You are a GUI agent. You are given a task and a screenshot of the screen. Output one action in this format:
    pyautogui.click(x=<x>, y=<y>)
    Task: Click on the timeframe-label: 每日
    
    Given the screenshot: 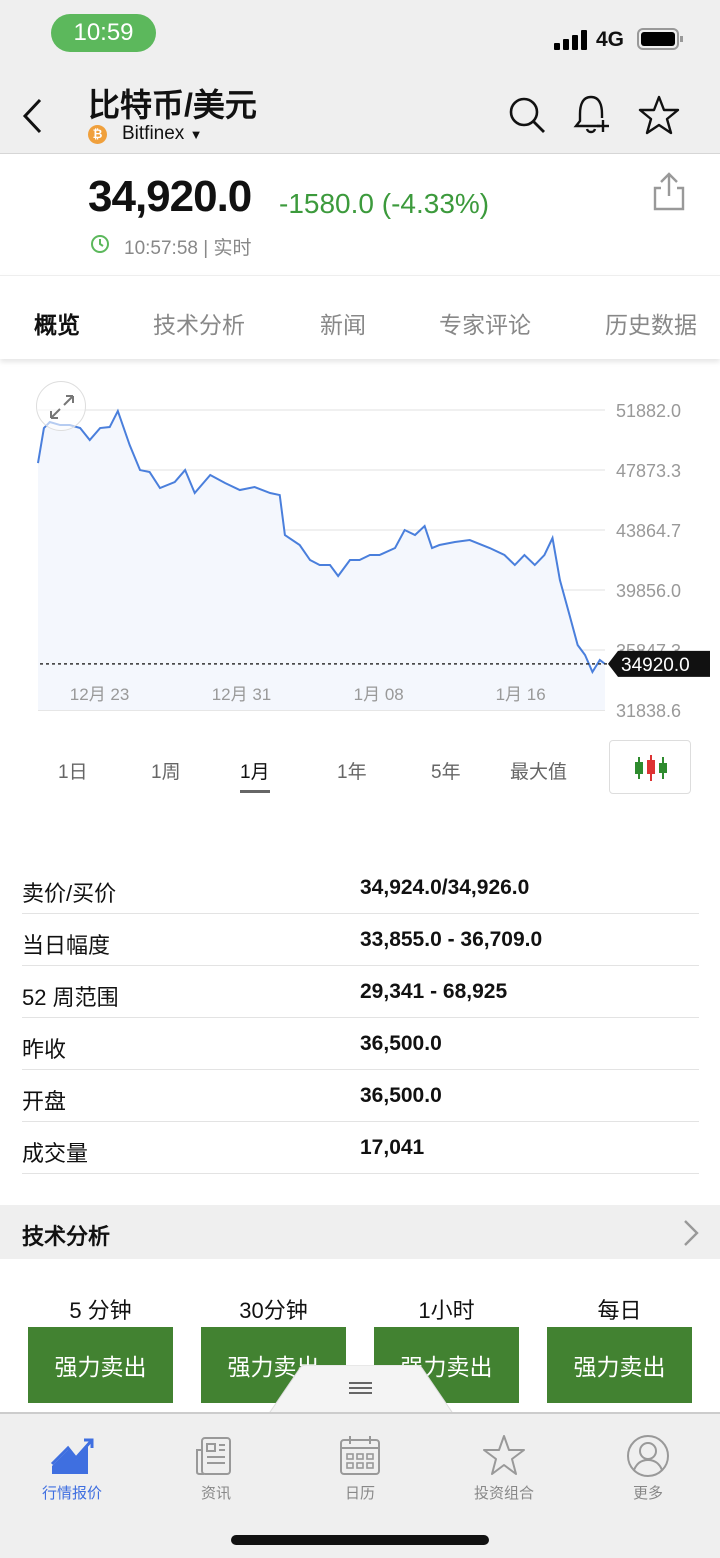 What is the action you would take?
    pyautogui.click(x=619, y=1310)
    